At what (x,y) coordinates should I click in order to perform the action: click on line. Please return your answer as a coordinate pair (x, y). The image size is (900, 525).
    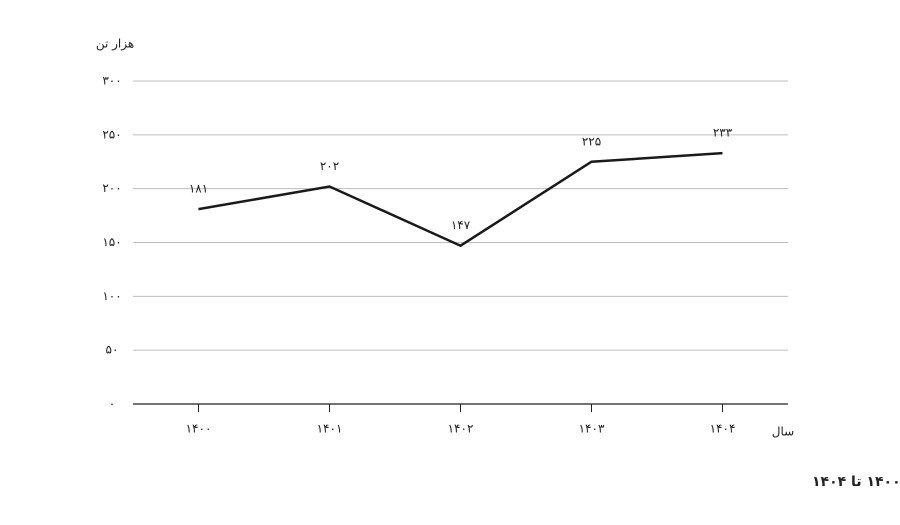
    Looking at the image, I should click on (460, 199).